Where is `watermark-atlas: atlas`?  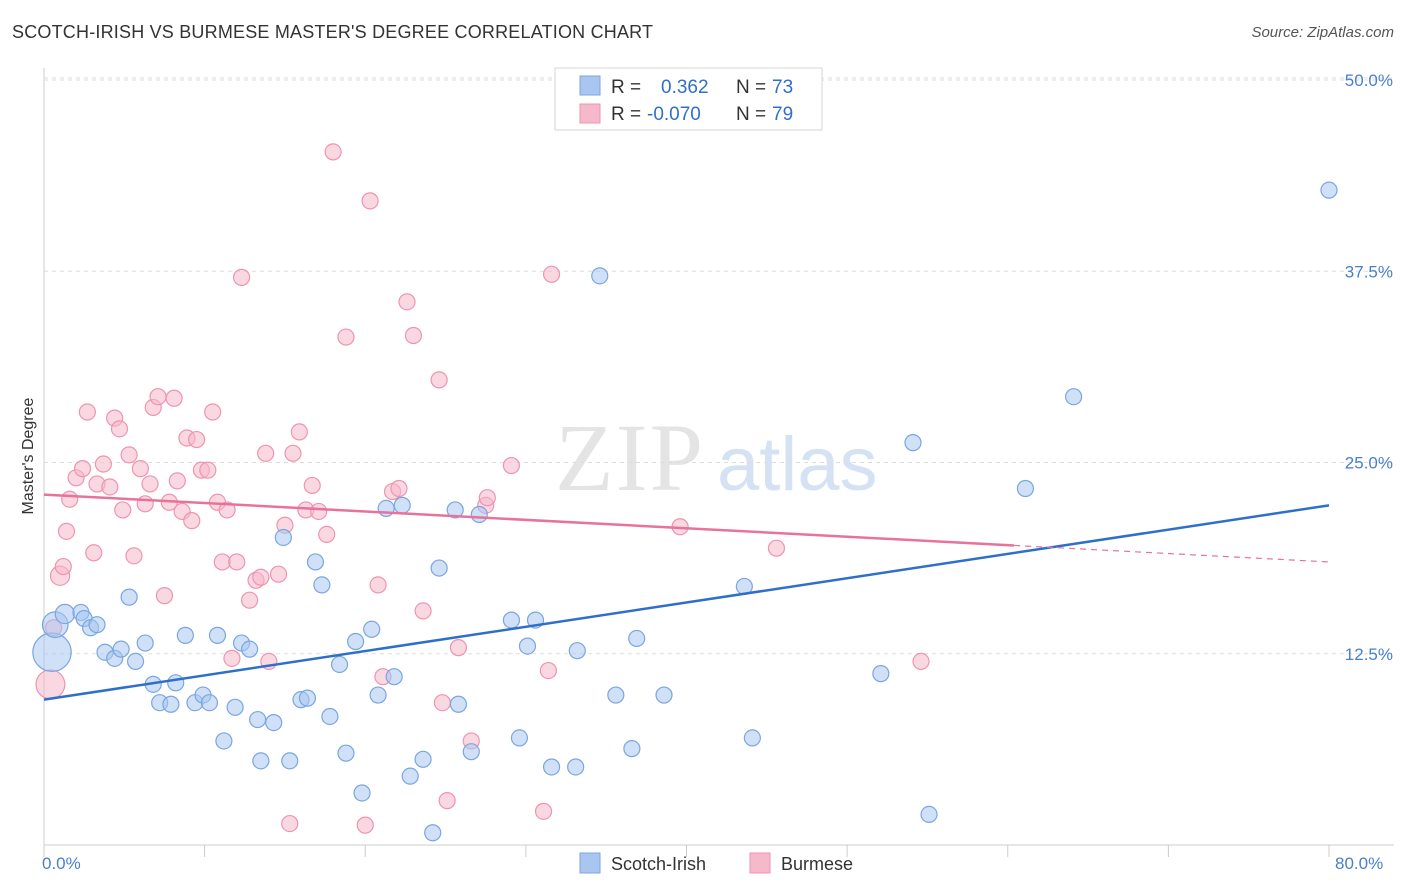
watermark-atlas: atlas is located at coordinates (797, 464).